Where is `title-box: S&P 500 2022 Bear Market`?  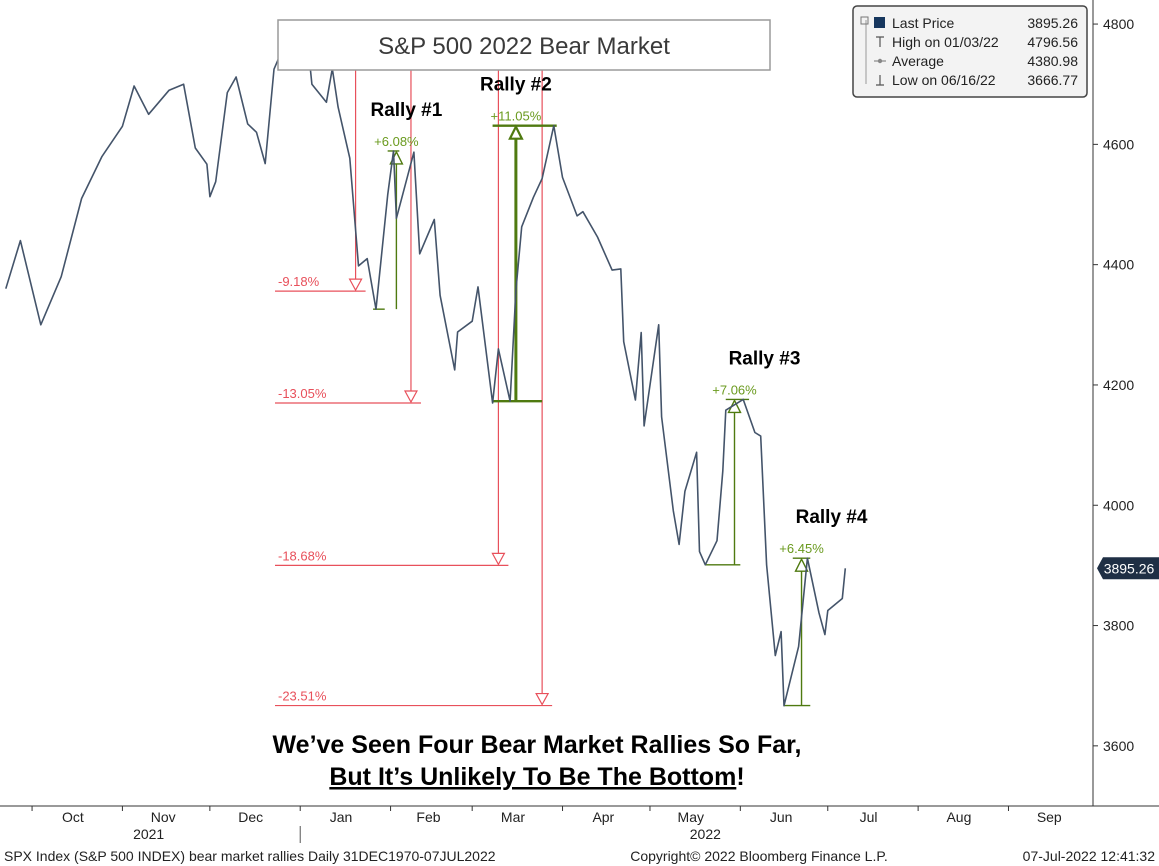 title-box: S&P 500 2022 Bear Market is located at coordinates (524, 45).